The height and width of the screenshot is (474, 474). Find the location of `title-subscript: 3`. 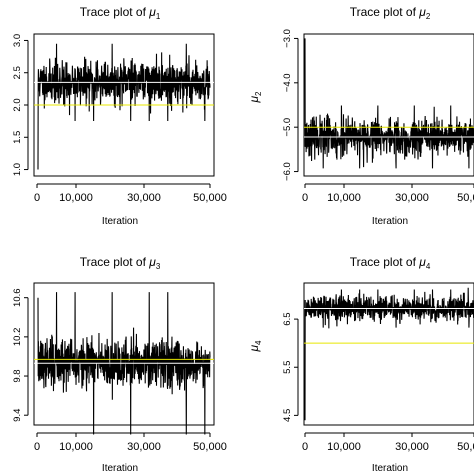

title-subscript: 3 is located at coordinates (158, 266).